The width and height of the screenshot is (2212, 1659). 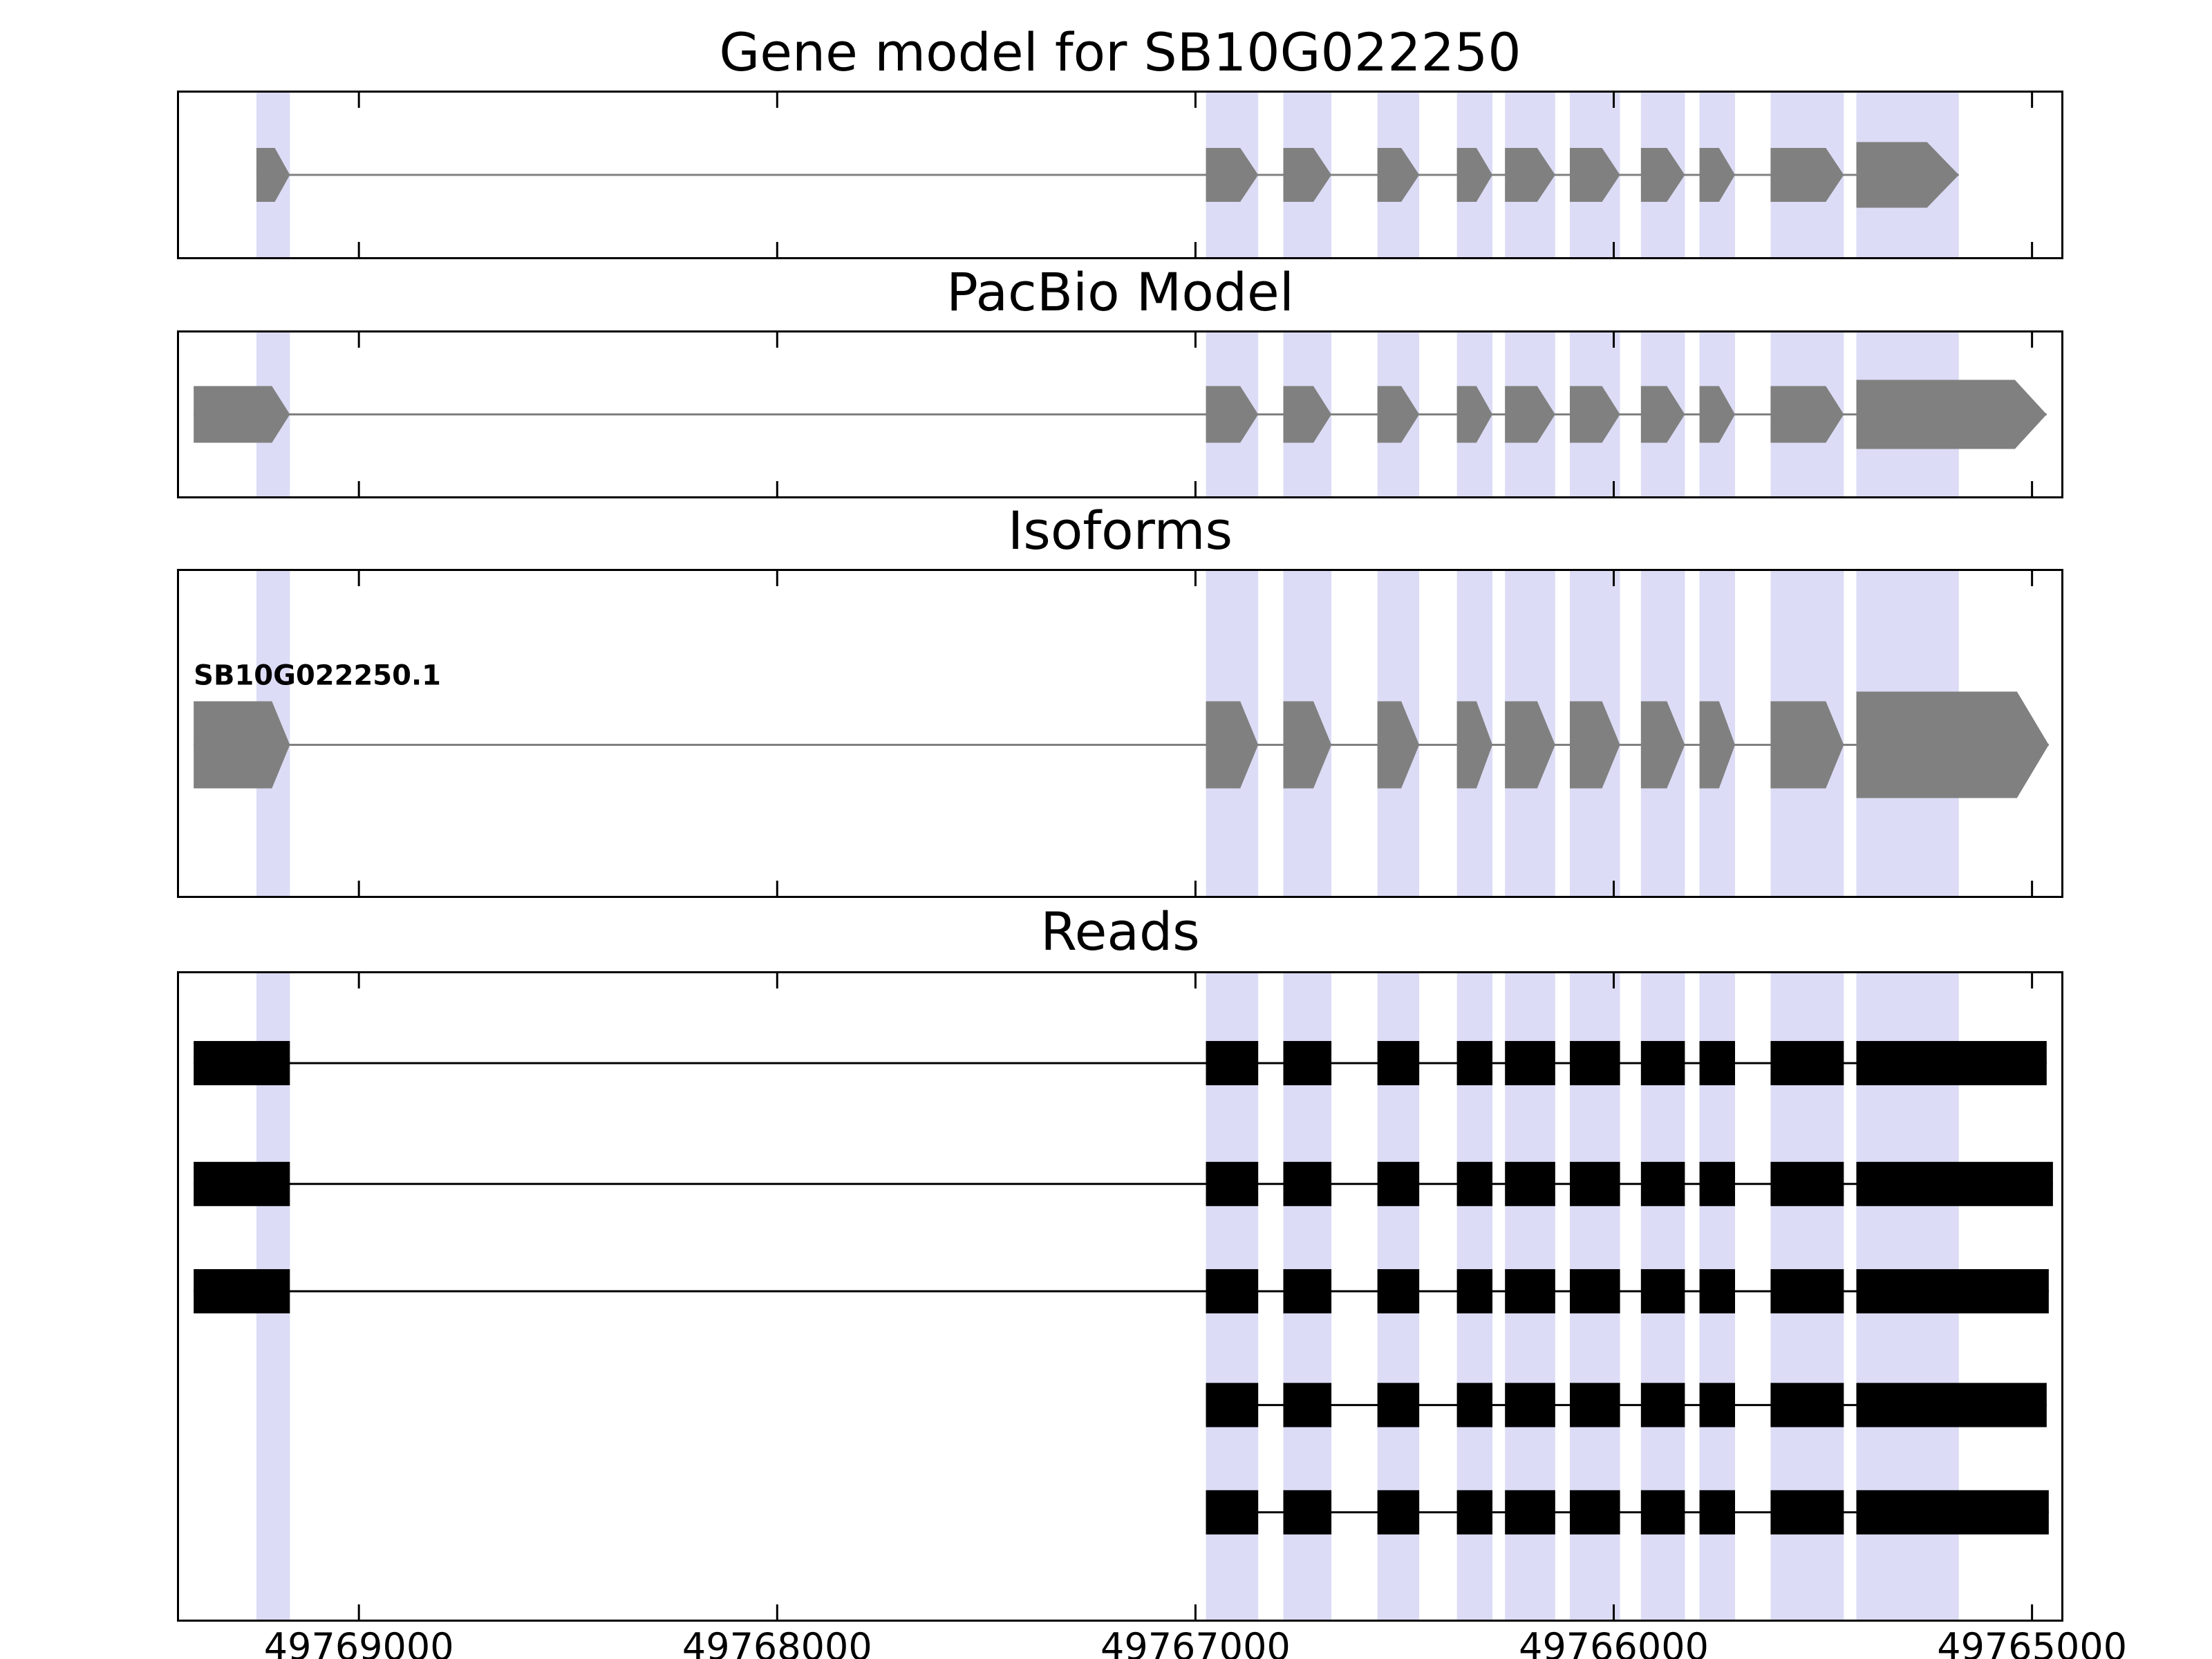 What do you see at coordinates (1120, 292) in the screenshot?
I see `panel-title-pacbio: PacBio Model` at bounding box center [1120, 292].